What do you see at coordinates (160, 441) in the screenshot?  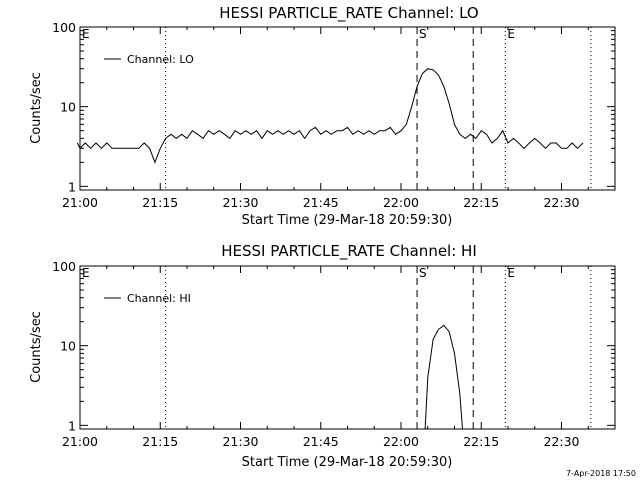 I see `x-tick-label-hi: 21:15` at bounding box center [160, 441].